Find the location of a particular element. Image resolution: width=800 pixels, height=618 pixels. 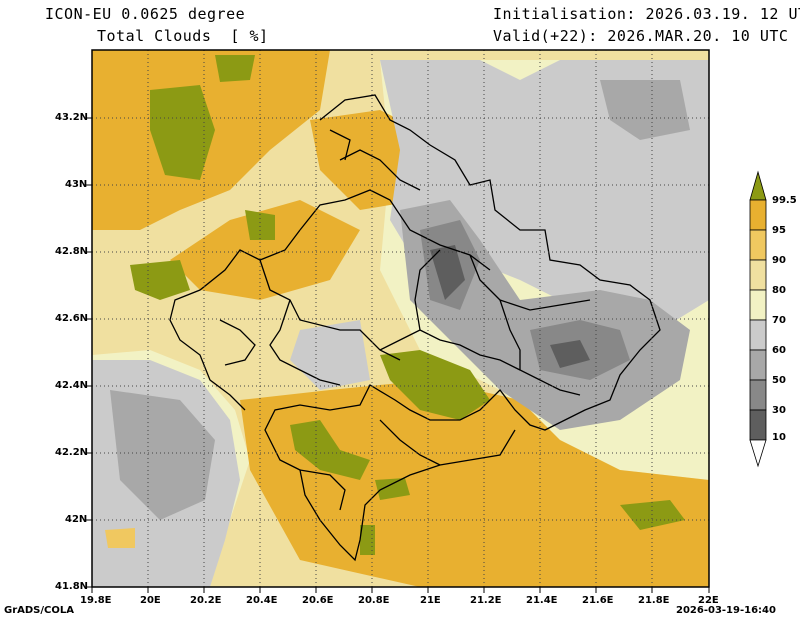

legend-label: 50 is located at coordinates (779, 380).